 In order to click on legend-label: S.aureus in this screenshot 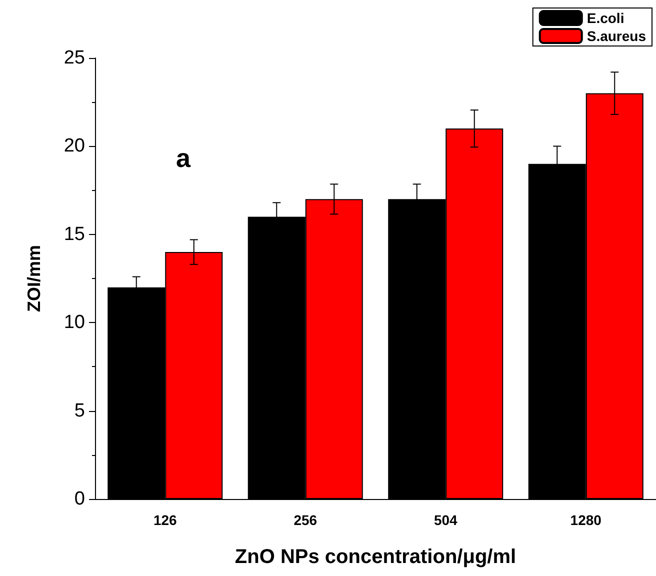, I will do `click(616, 36)`.